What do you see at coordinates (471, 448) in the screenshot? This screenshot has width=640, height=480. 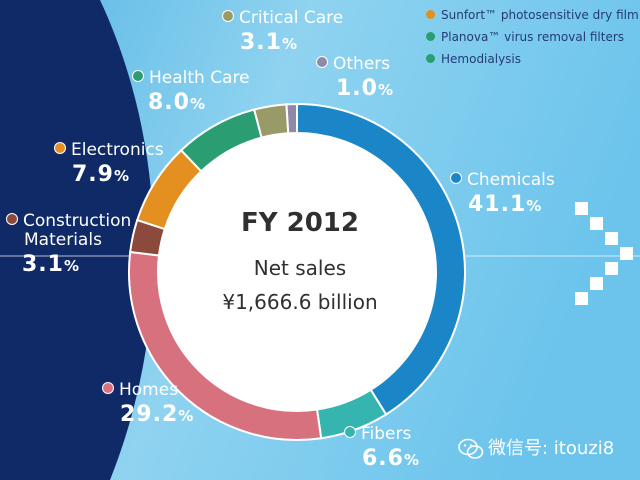 I see `wechat-icon` at bounding box center [471, 448].